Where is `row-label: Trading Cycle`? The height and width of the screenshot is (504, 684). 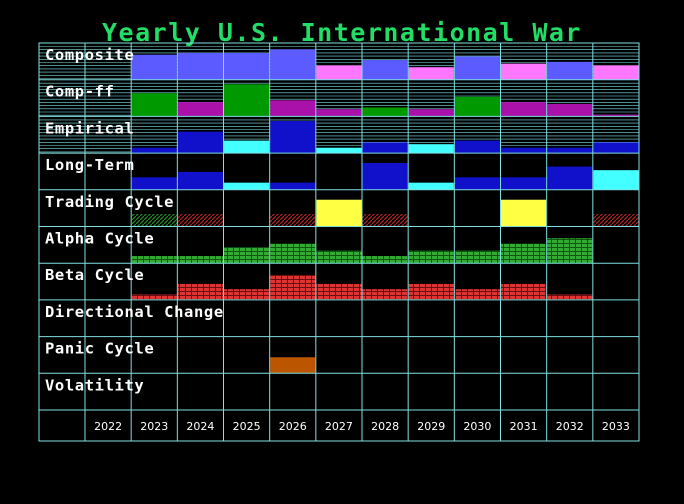
row-label: Trading Cycle is located at coordinates (109, 202).